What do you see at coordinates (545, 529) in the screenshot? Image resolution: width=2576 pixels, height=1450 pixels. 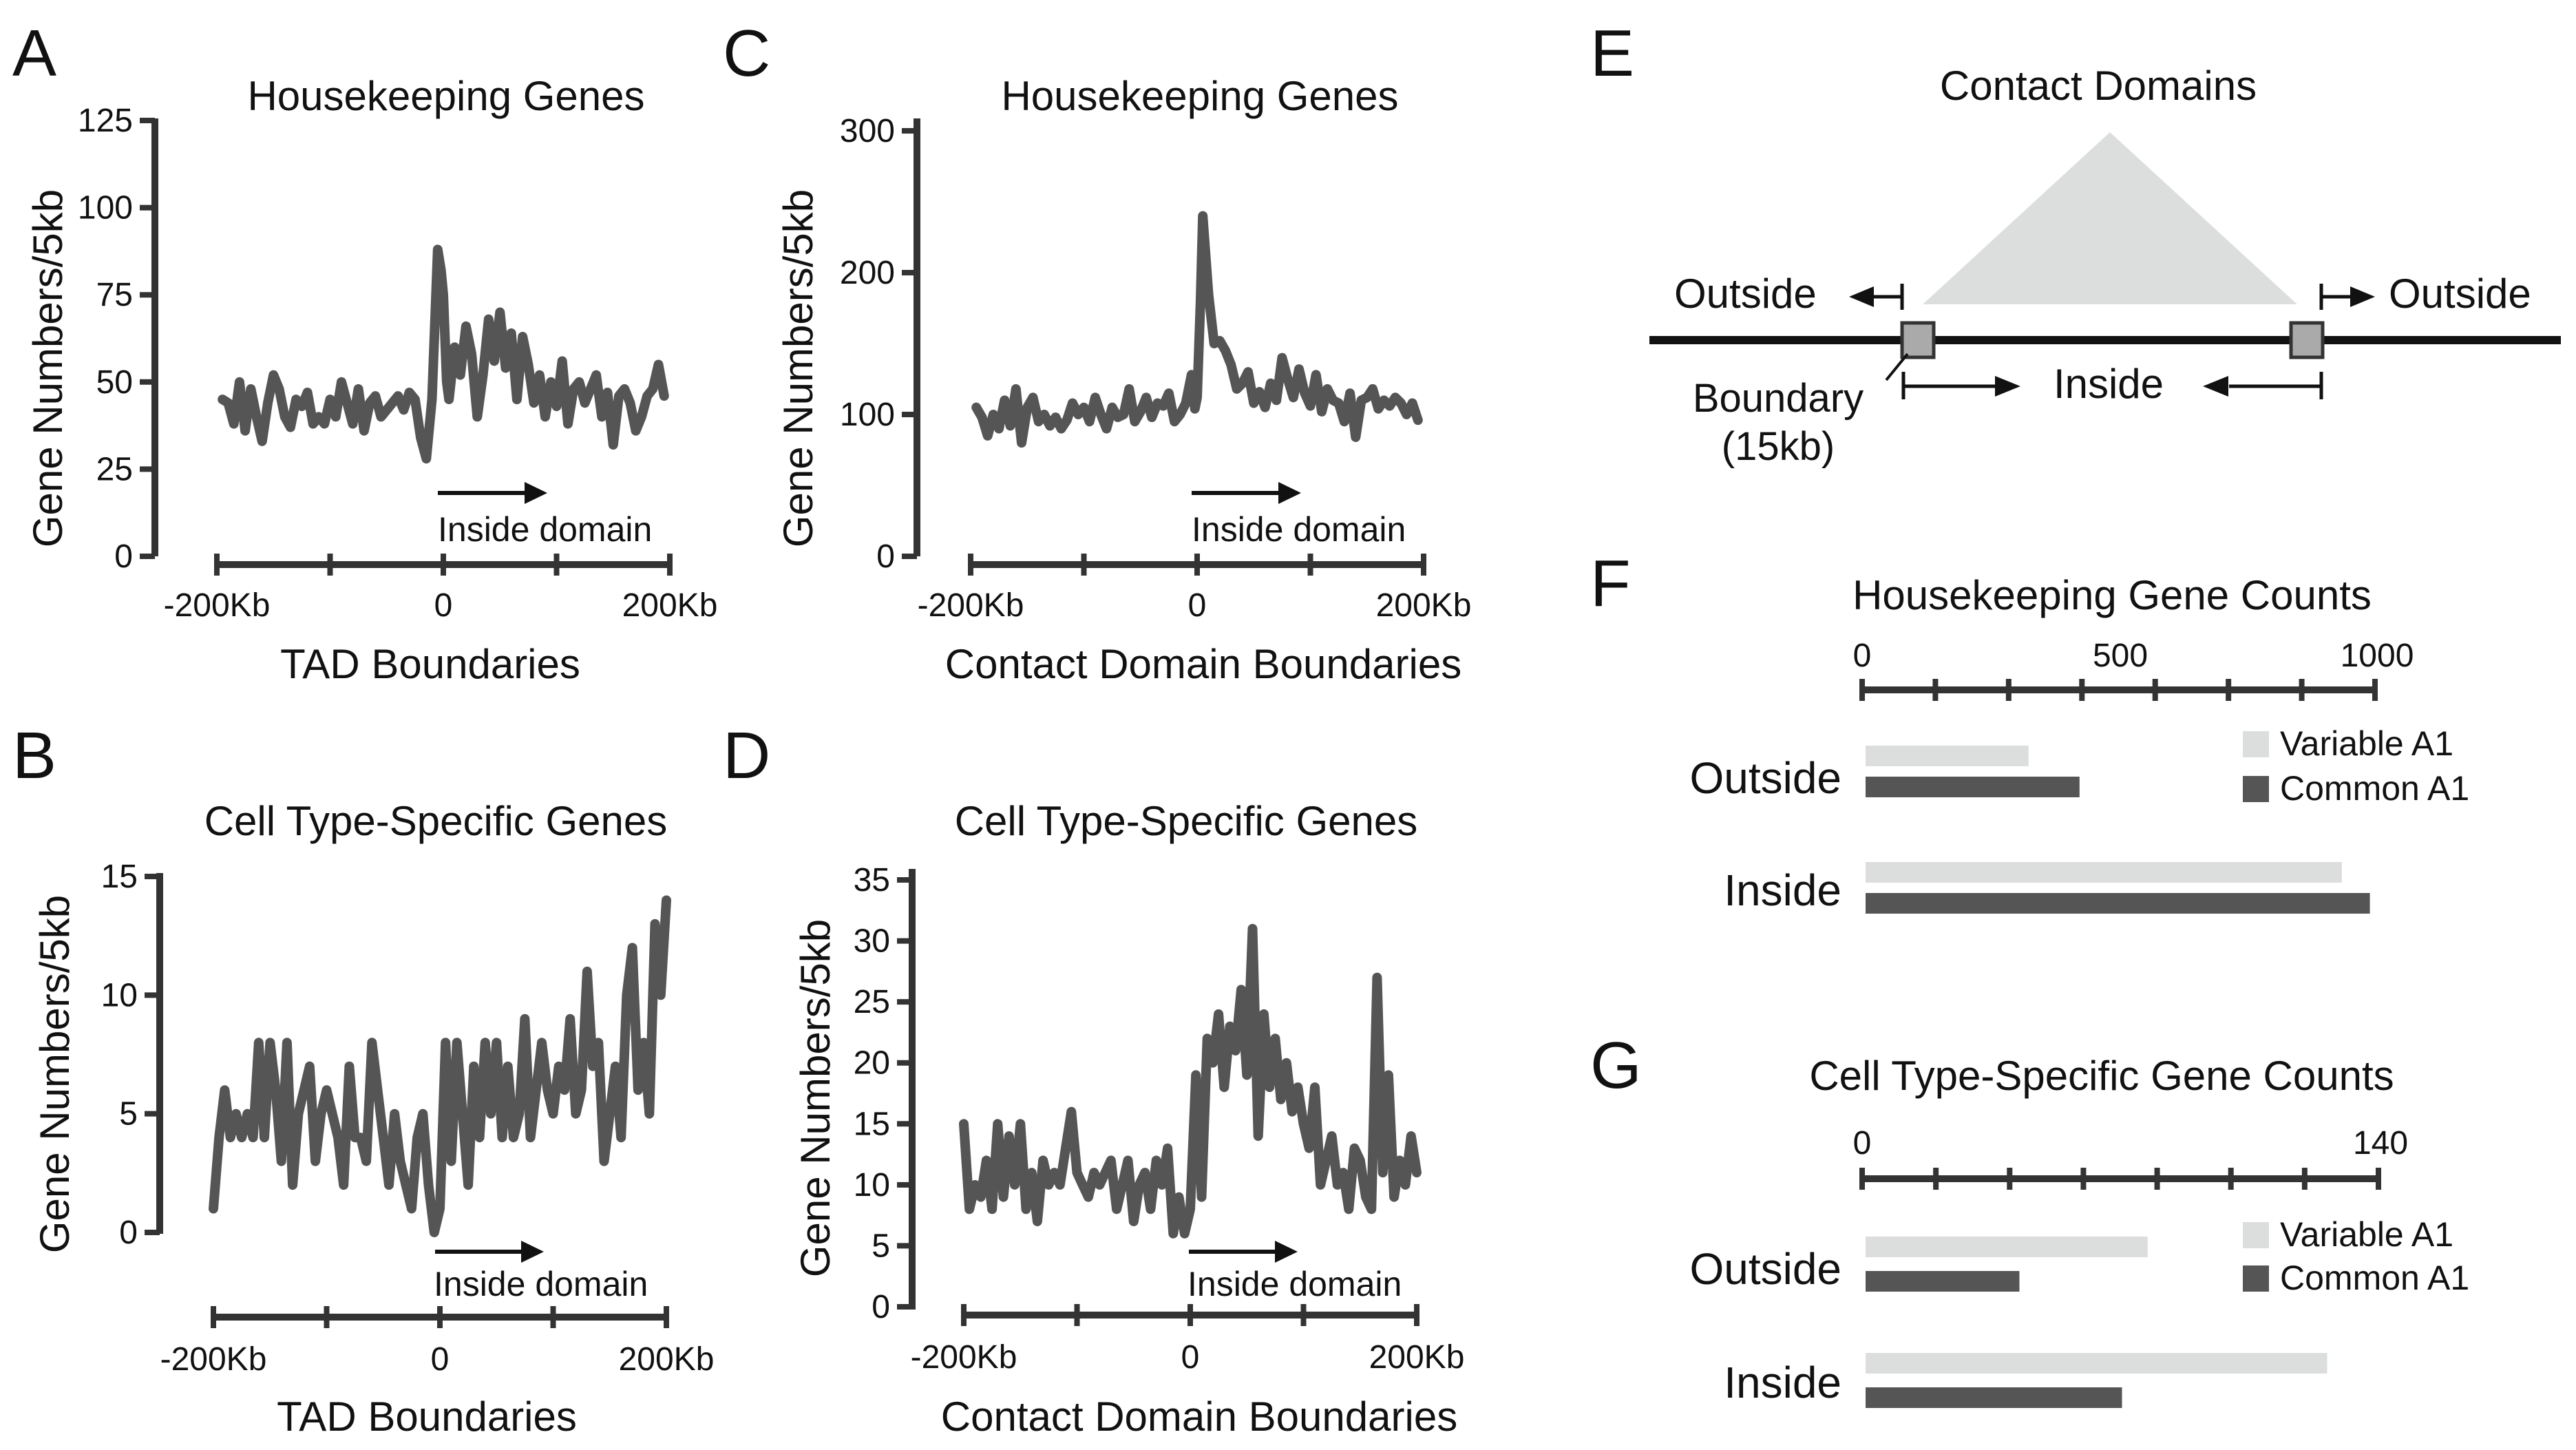 I see `chart-a-annotation: Inside domain` at bounding box center [545, 529].